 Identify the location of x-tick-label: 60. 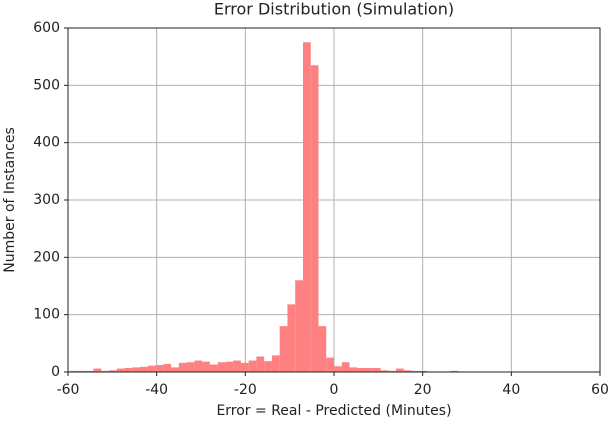
(599, 390).